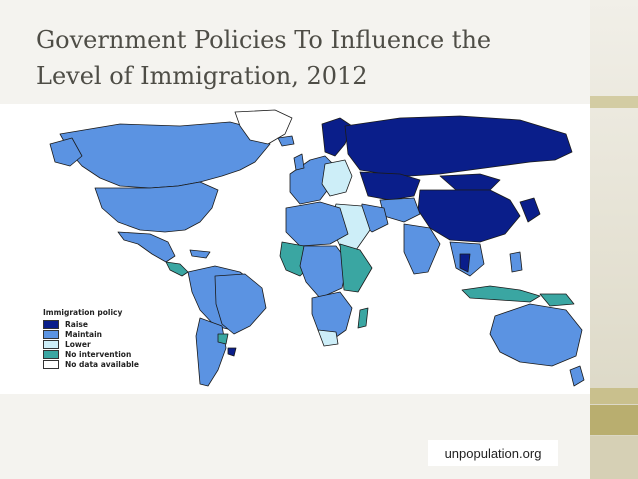 The image size is (638, 479). Describe the element at coordinates (211, 352) in the screenshot. I see `region-argentina` at that location.